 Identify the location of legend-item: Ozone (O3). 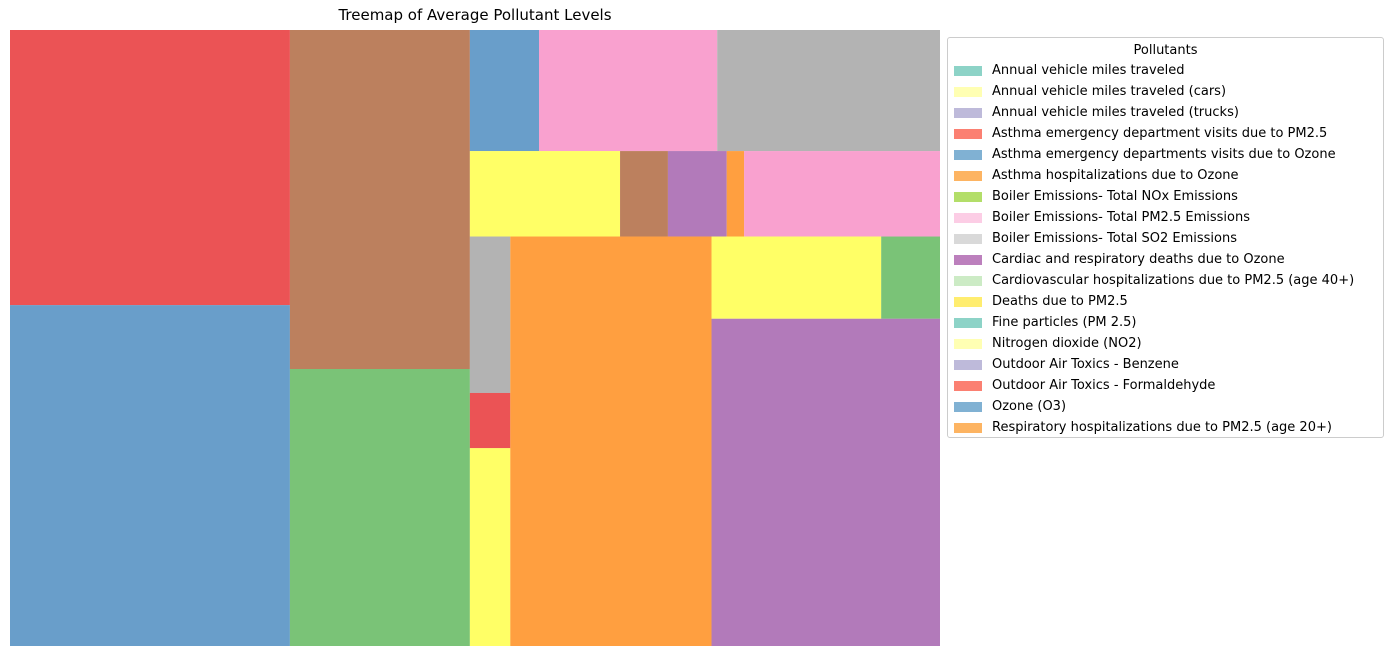
(1010, 406).